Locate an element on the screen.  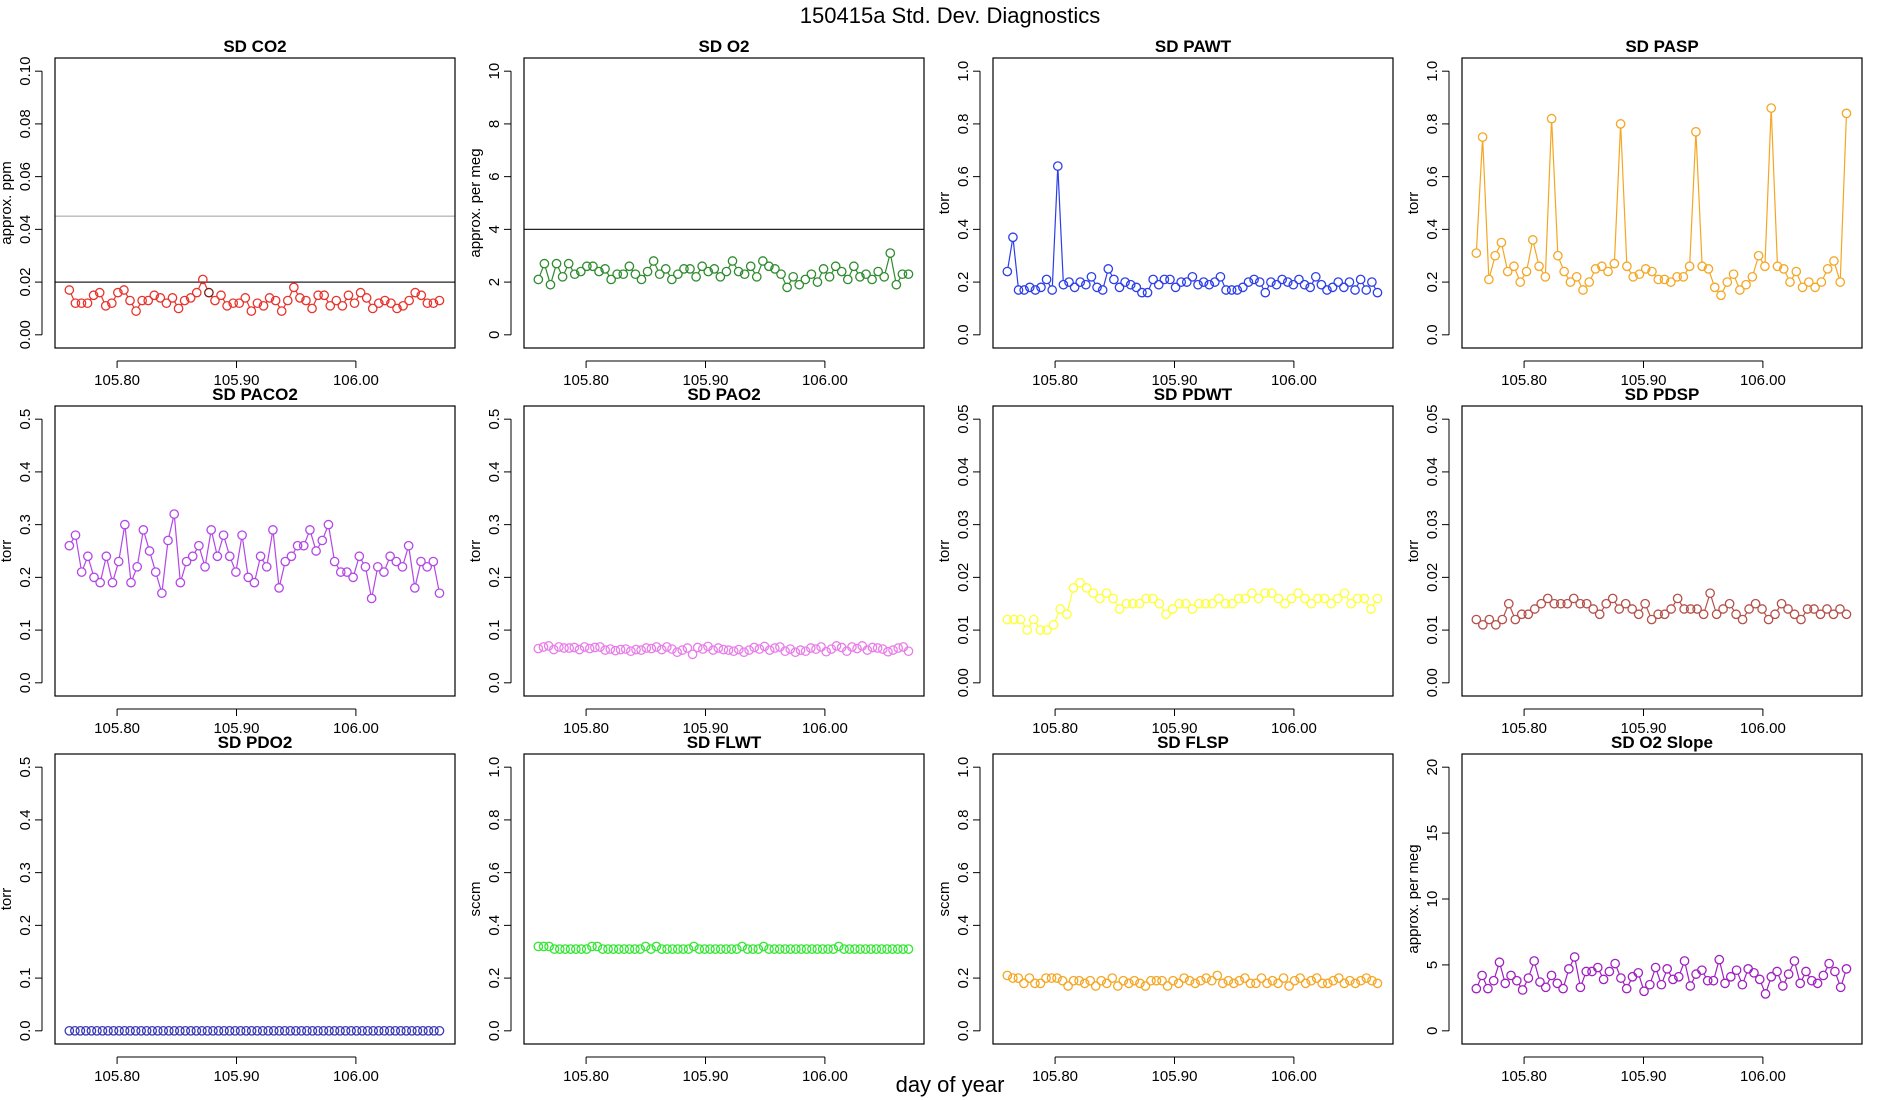
y-tick-label: 0.06 is located at coordinates (25, 176).